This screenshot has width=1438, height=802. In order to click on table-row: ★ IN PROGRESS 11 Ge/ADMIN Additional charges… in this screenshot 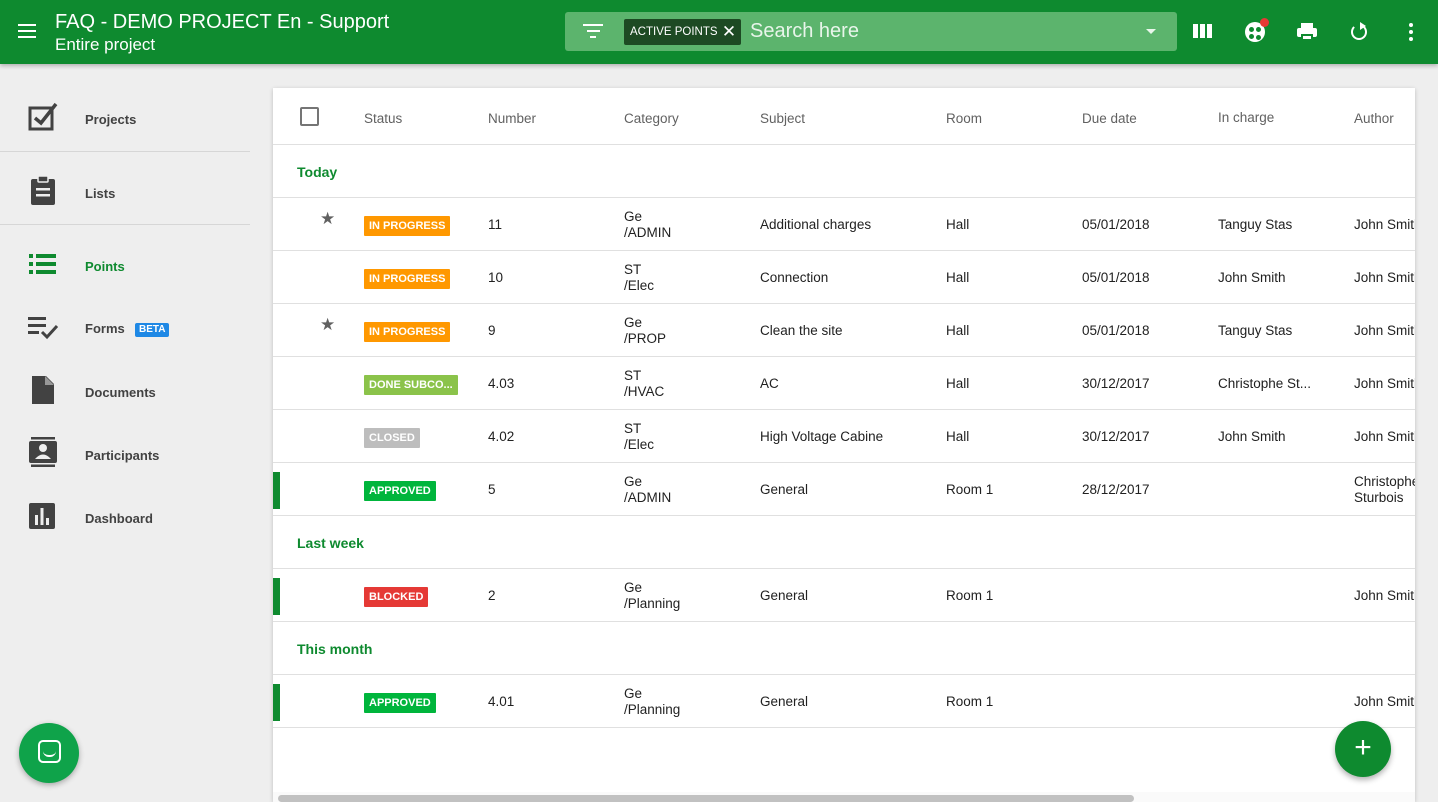, I will do `click(844, 224)`.